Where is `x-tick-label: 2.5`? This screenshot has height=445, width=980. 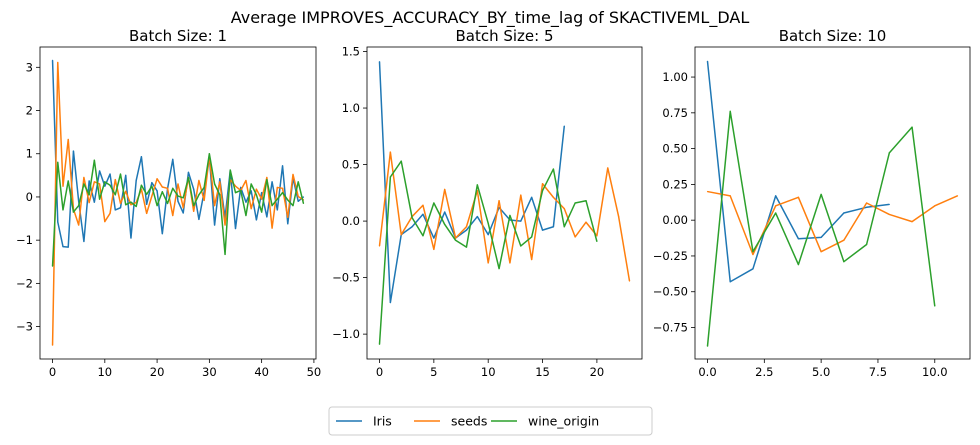 x-tick-label: 2.5 is located at coordinates (764, 372).